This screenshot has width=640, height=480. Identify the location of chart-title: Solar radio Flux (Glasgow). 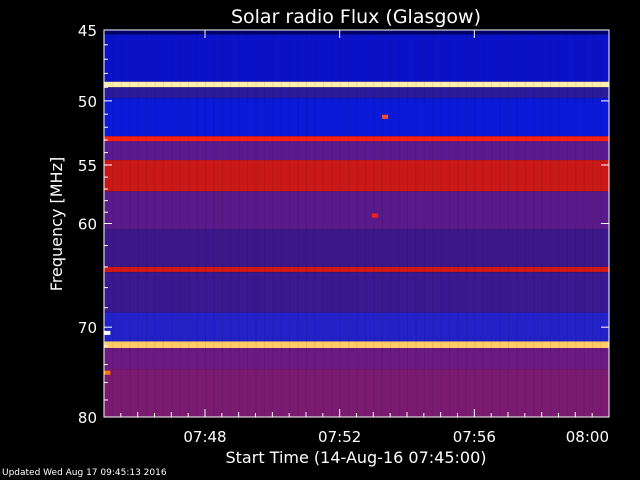
(356, 17).